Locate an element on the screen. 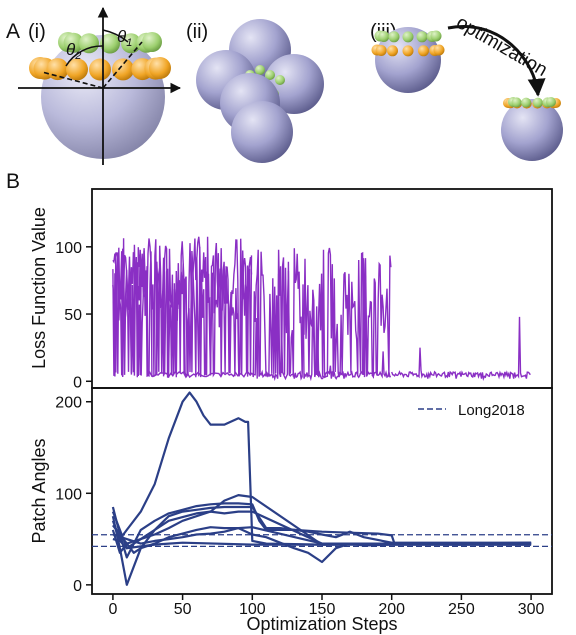 This screenshot has height=635, width=576. cluster-sphere is located at coordinates (262, 132).